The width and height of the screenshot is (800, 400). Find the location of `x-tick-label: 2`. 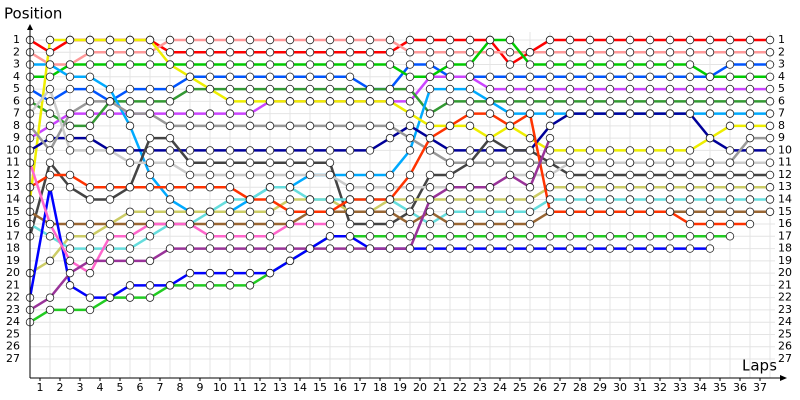

x-tick-label: 2 is located at coordinates (60, 387).